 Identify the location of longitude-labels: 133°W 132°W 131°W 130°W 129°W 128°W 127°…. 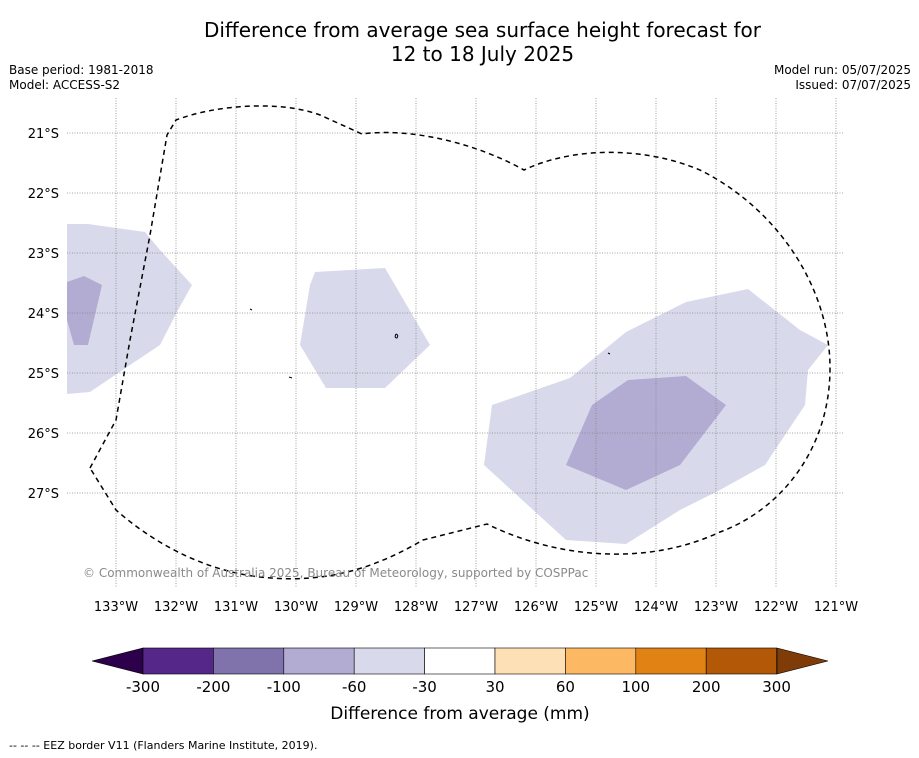
(476, 607).